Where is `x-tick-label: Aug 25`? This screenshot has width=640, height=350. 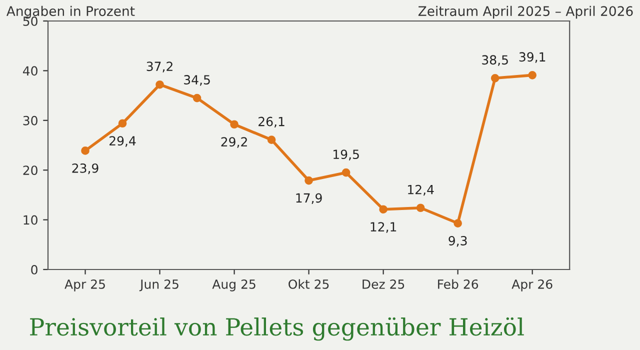
x-tick-label: Aug 25 is located at coordinates (234, 285).